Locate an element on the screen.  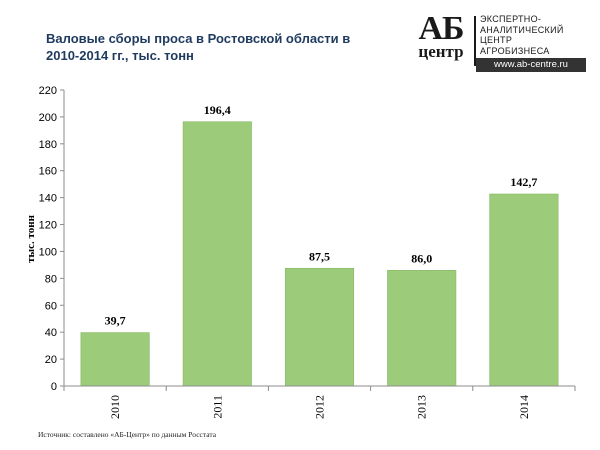
y-tick-label: 80 is located at coordinates (51, 279).